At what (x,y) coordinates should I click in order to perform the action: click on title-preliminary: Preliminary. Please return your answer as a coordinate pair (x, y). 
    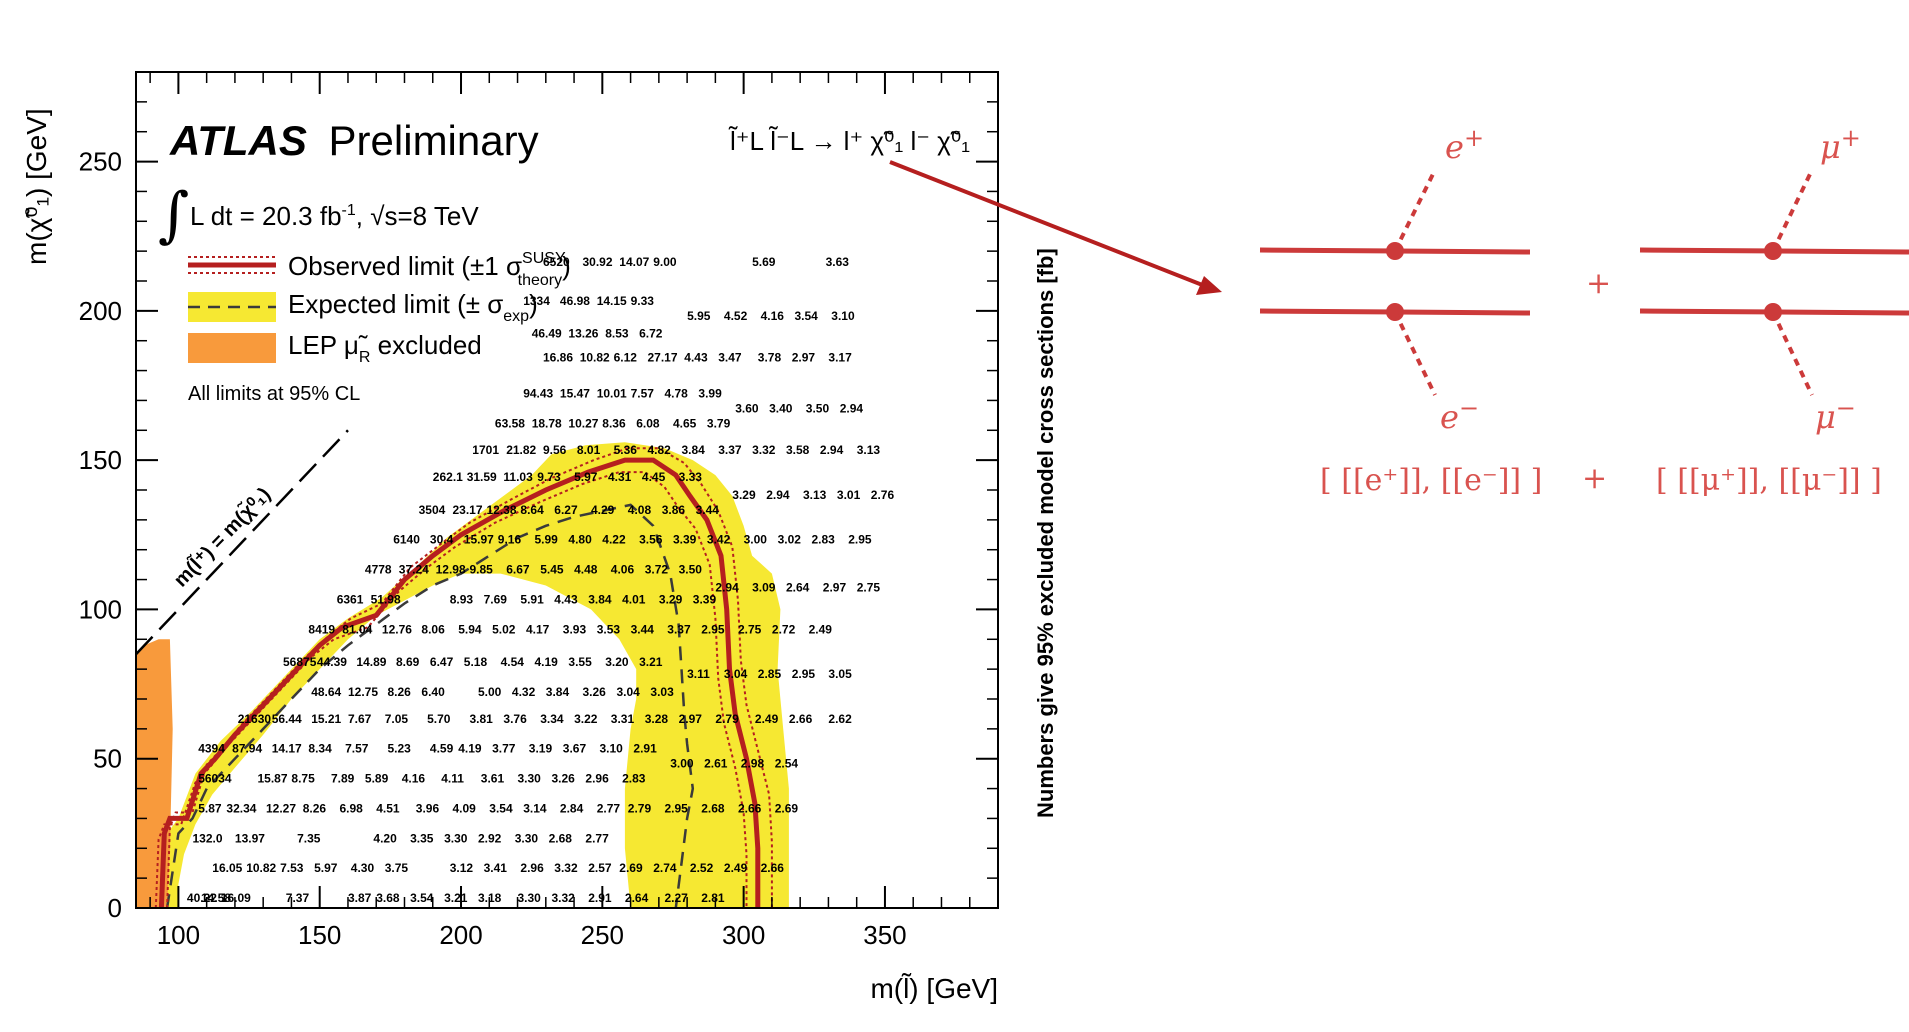
    Looking at the image, I should click on (434, 140).